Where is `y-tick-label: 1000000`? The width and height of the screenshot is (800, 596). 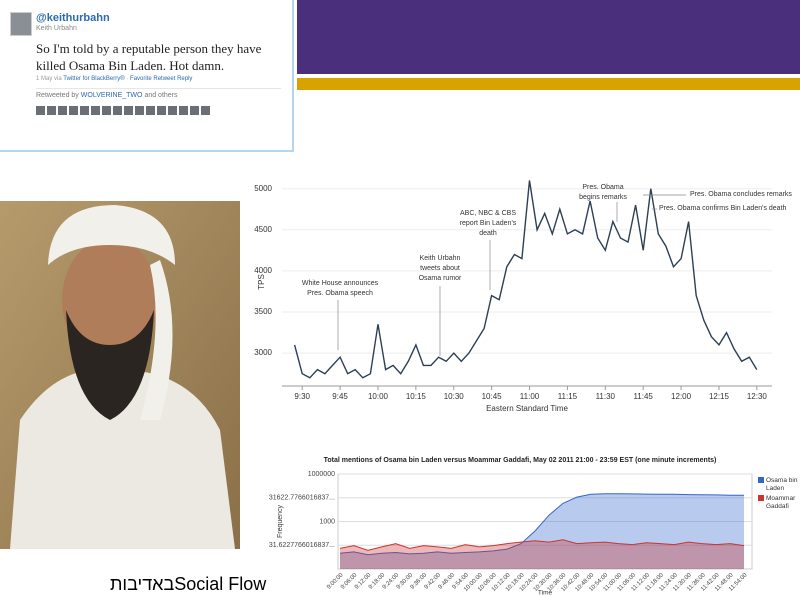
y-tick-label: 1000000 is located at coordinates (321, 474).